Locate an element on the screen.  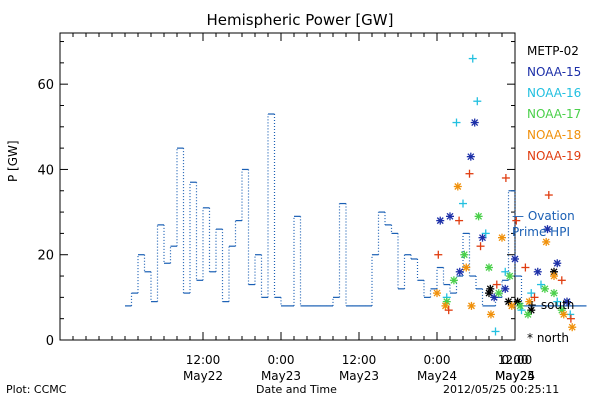
footer-credit: Plot: CCMC is located at coordinates (36, 389).